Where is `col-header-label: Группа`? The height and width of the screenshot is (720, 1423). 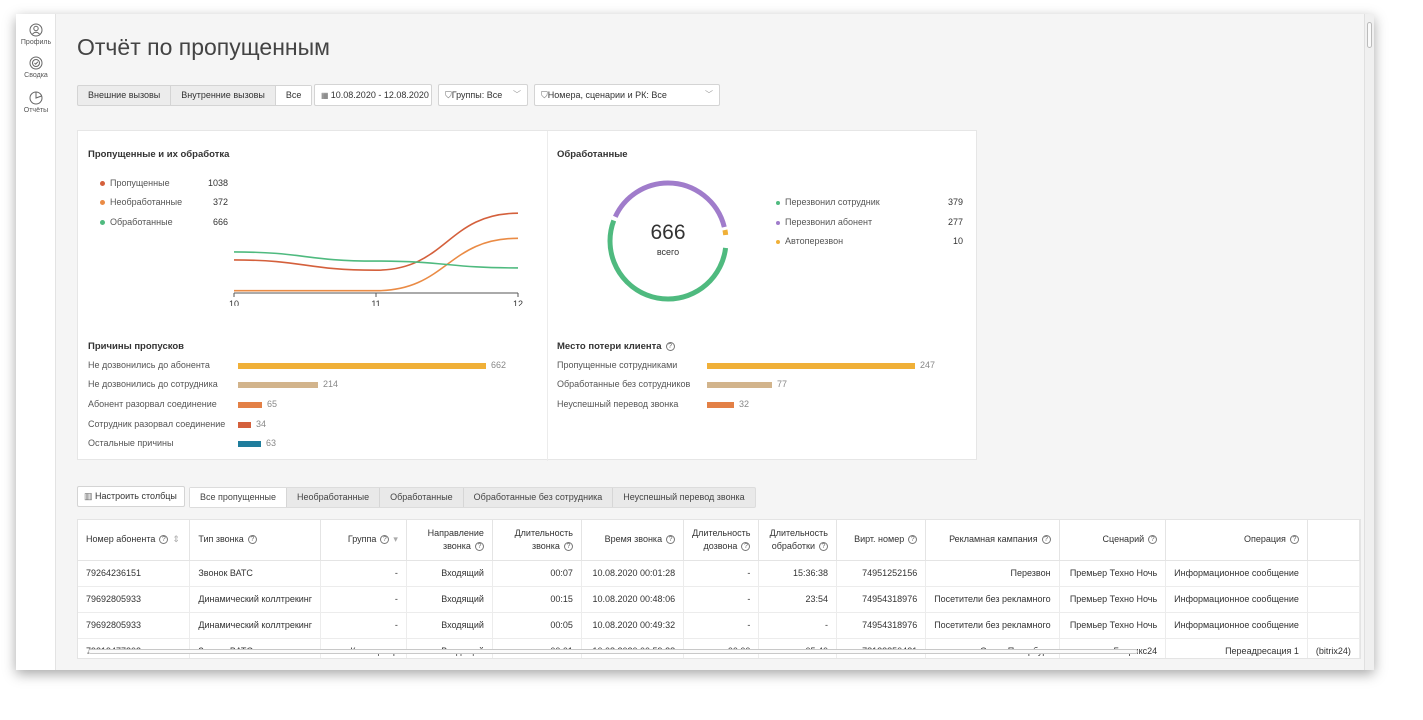 col-header-label: Группа is located at coordinates (362, 539).